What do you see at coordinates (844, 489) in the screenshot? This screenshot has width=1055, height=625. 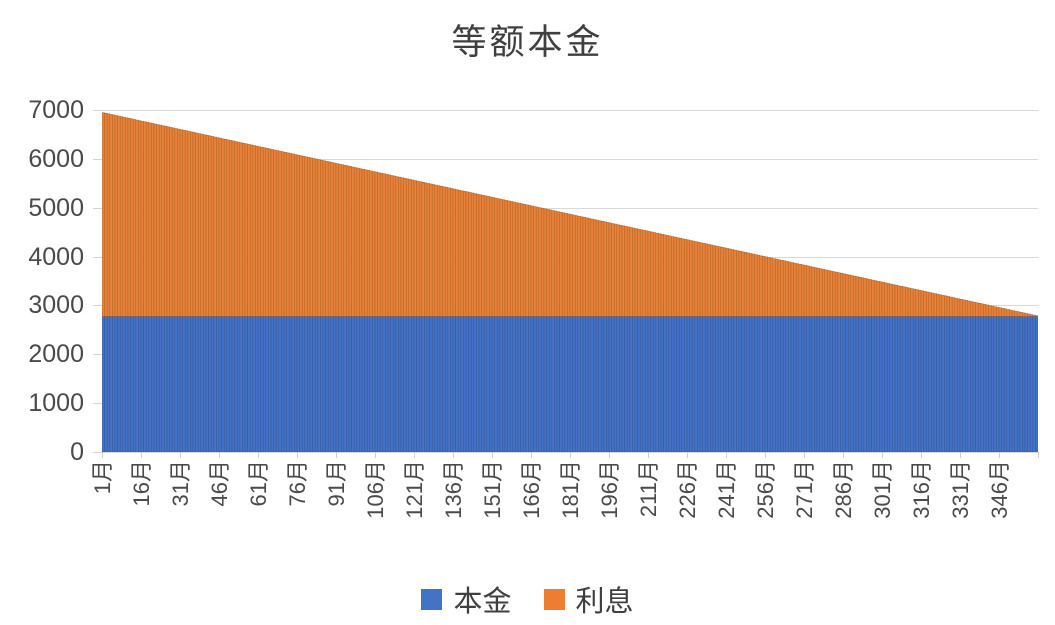 I see `x-axis-tick-label: 286月` at bounding box center [844, 489].